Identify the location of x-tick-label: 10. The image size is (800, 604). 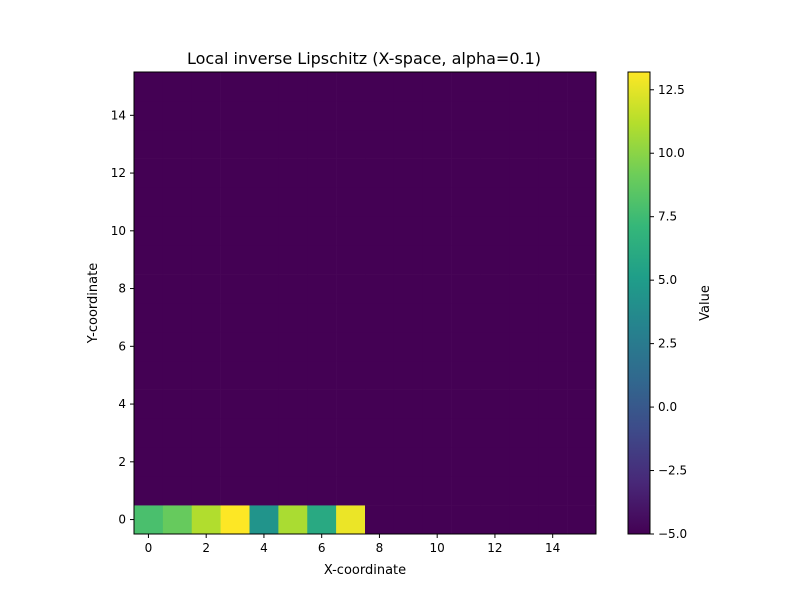
(437, 548).